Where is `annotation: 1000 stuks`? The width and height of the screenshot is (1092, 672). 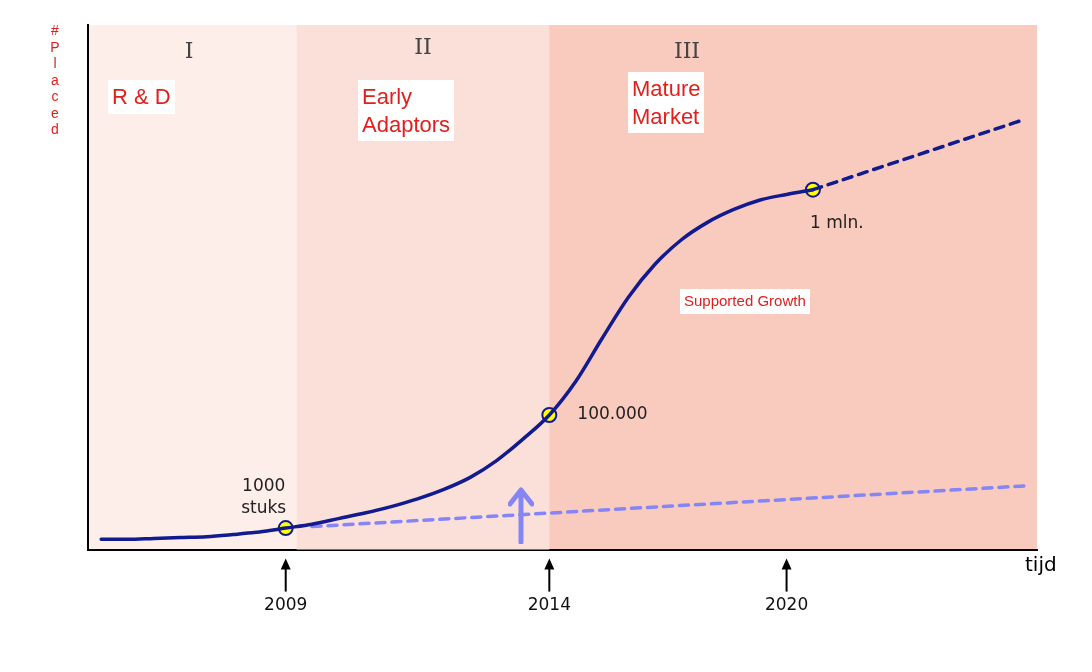
annotation: 1000 stuks is located at coordinates (264, 495).